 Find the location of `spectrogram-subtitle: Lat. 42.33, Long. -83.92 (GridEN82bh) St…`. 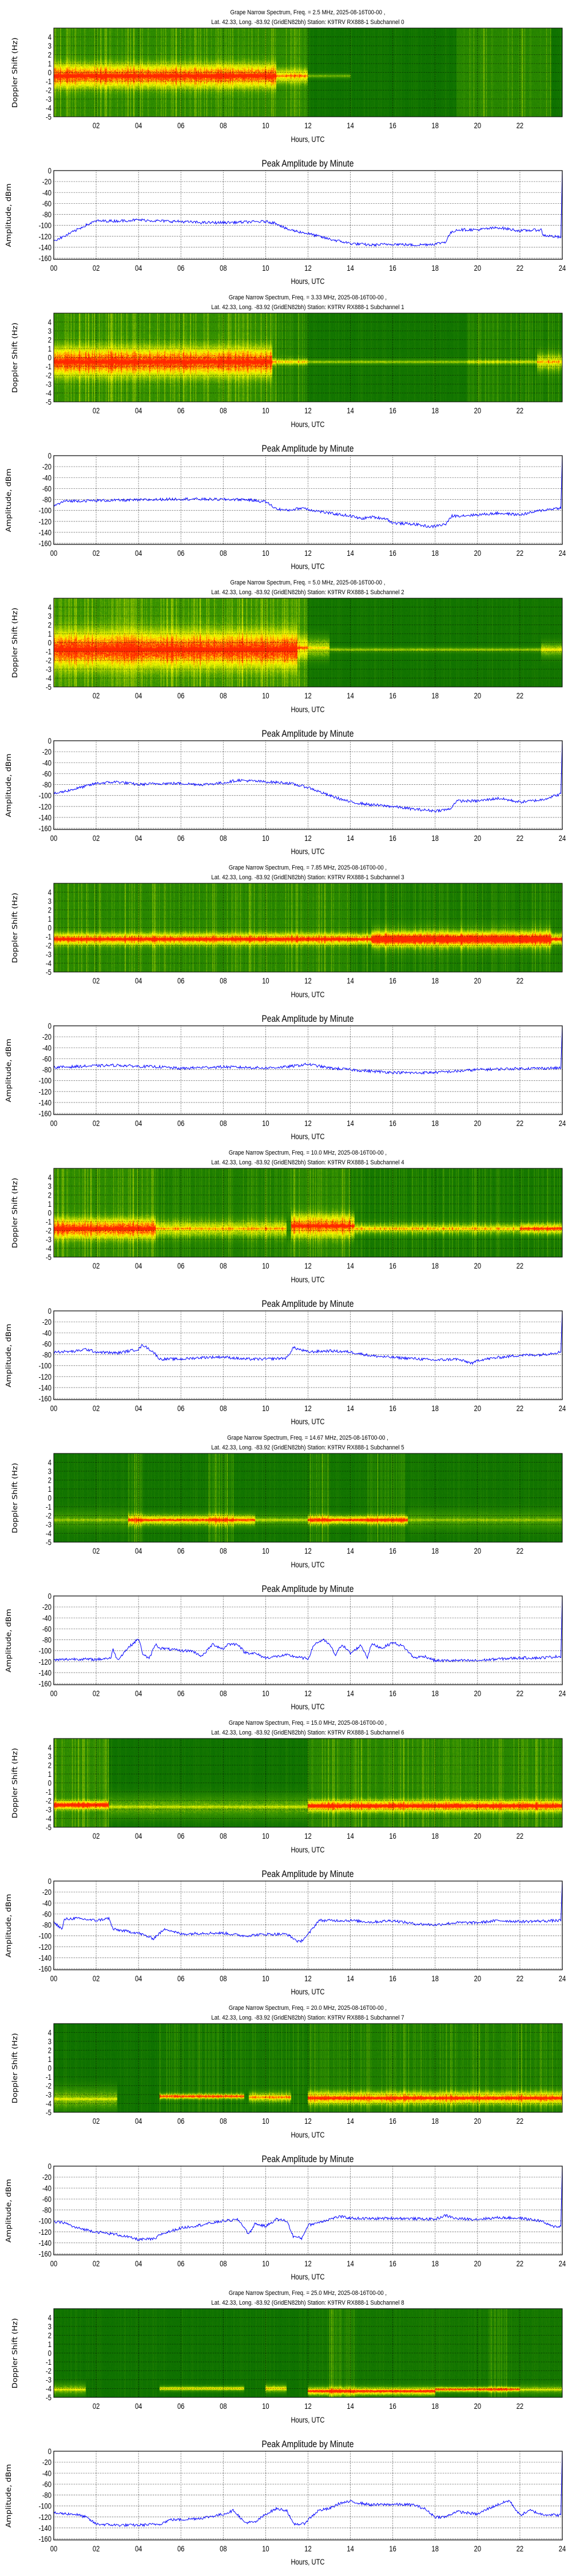

spectrogram-subtitle: Lat. 42.33, Long. -83.92 (GridEN82bh) St… is located at coordinates (307, 878).